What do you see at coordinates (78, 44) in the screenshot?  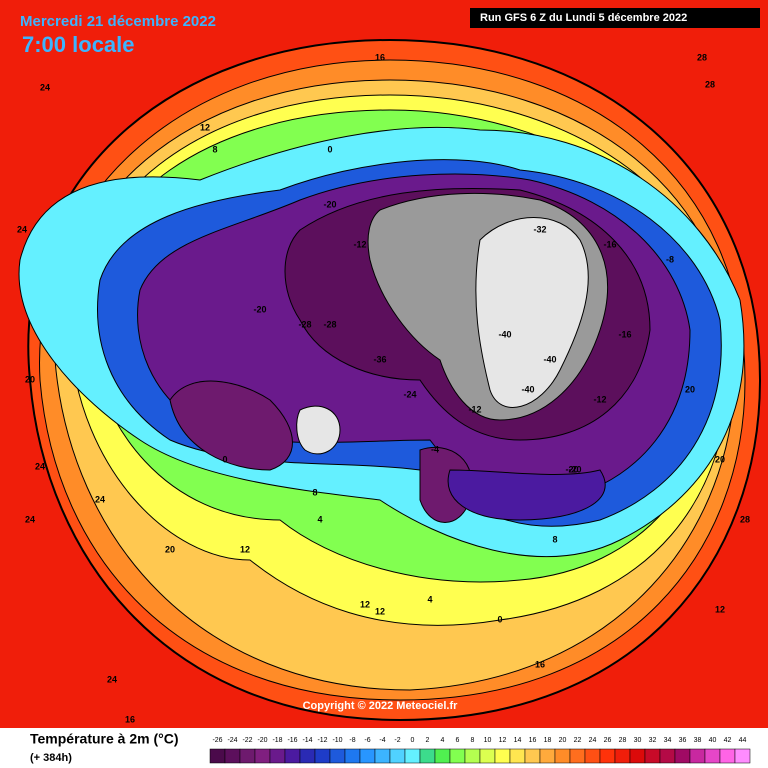 I see `time-label: 7:00 locale` at bounding box center [78, 44].